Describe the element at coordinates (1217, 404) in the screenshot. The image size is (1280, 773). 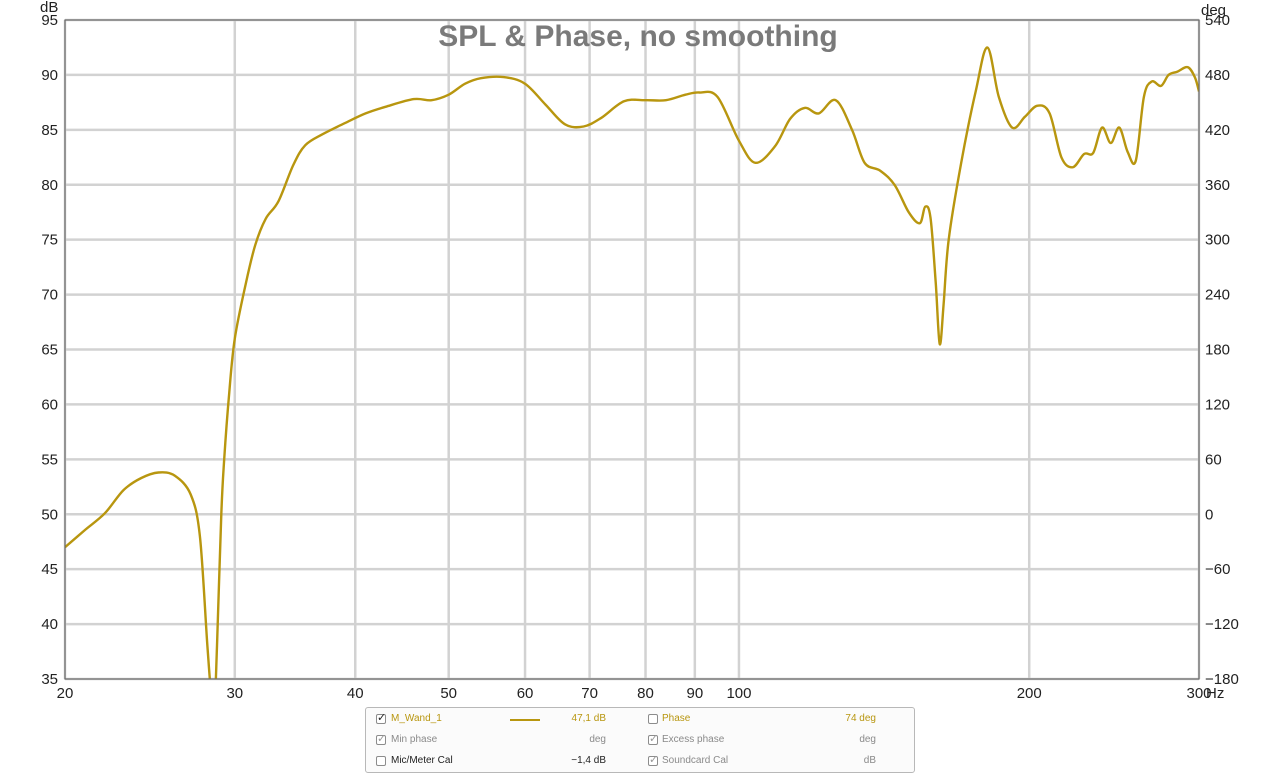
I see `y2-tick-label: 120` at that location.